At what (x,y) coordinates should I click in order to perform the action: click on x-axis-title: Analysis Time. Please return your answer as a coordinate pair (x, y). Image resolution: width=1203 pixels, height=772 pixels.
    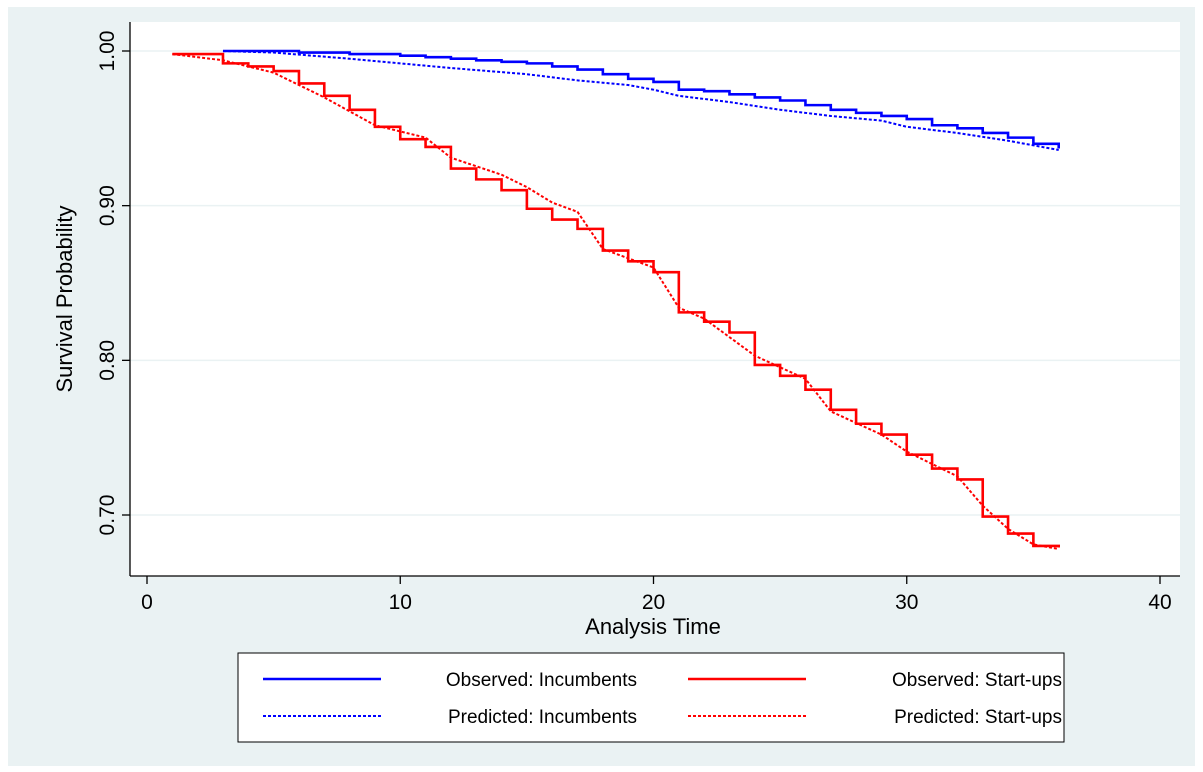
    Looking at the image, I should click on (653, 626).